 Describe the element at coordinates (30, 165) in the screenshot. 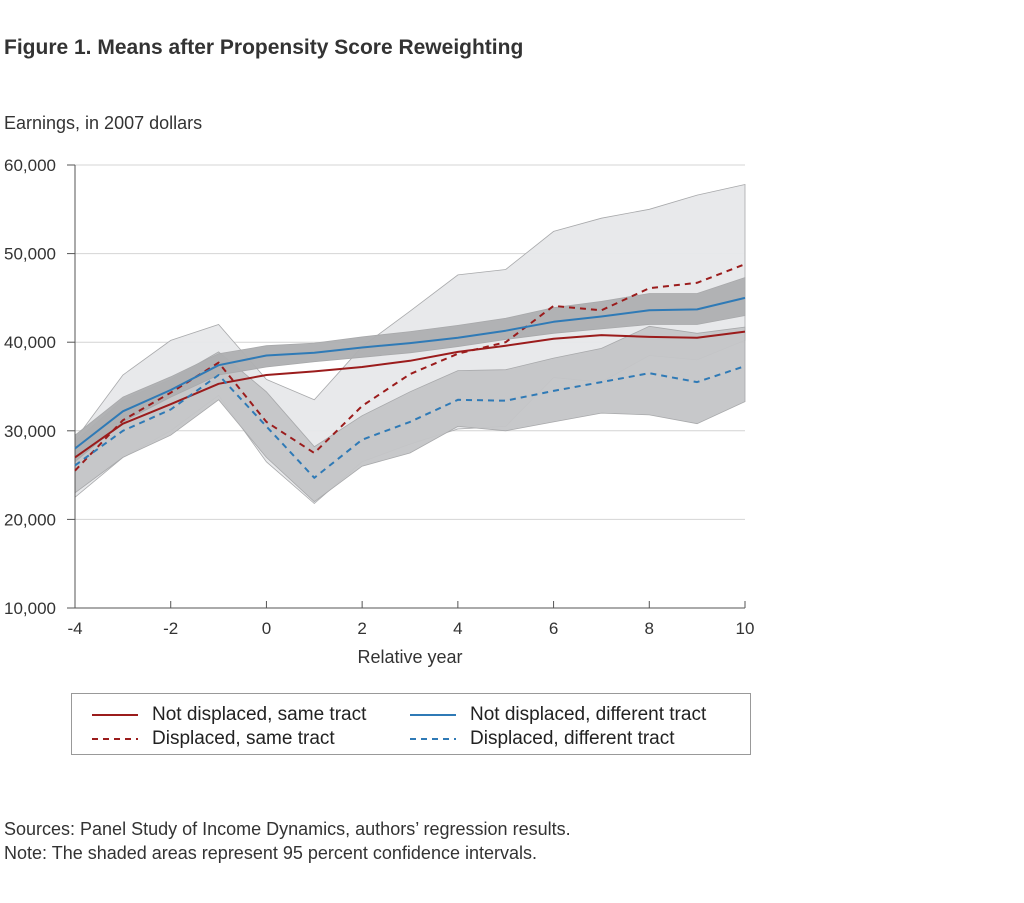

I see `y-tick-label: 60,000` at that location.